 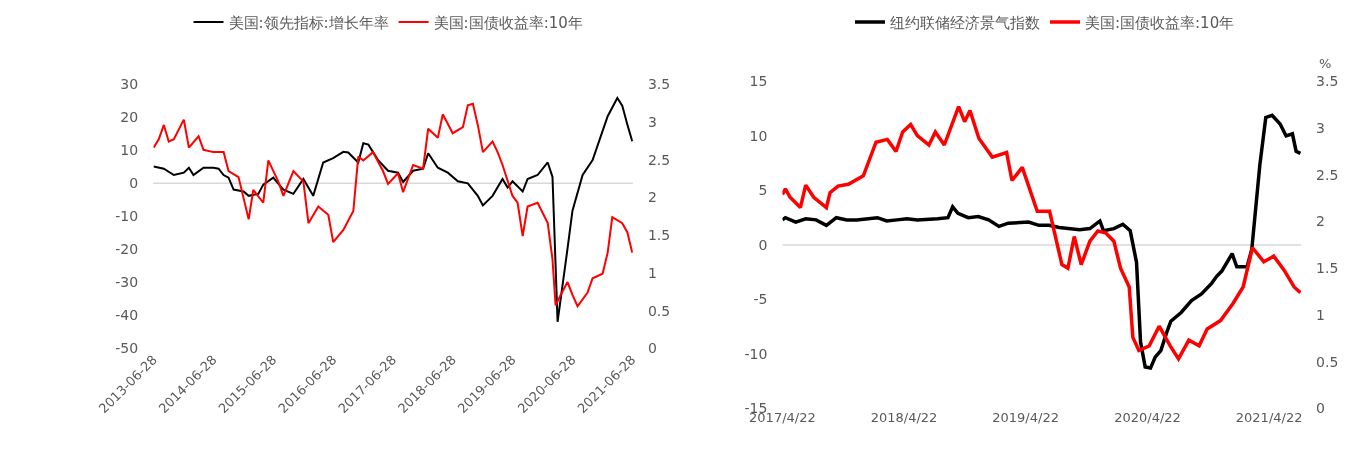 What do you see at coordinates (1025, 418) in the screenshot?
I see `x-tick-label: 2019/4/22` at bounding box center [1025, 418].